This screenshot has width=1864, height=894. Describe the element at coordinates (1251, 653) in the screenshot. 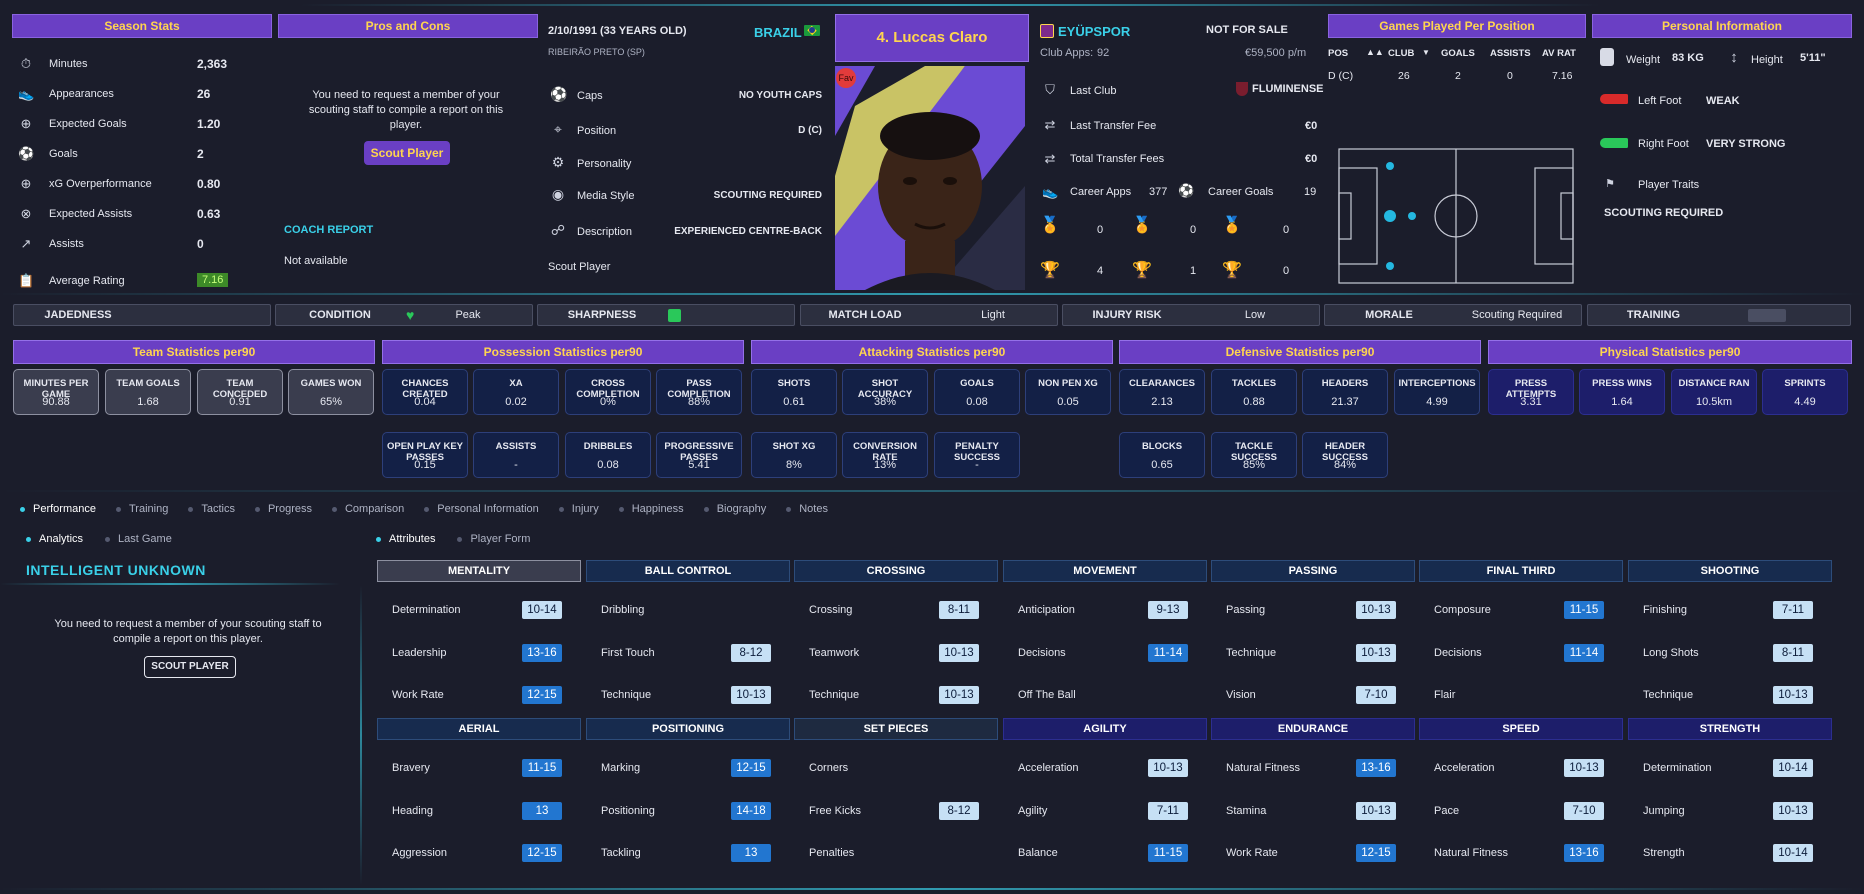

I see `attribute-label: Technique` at that location.